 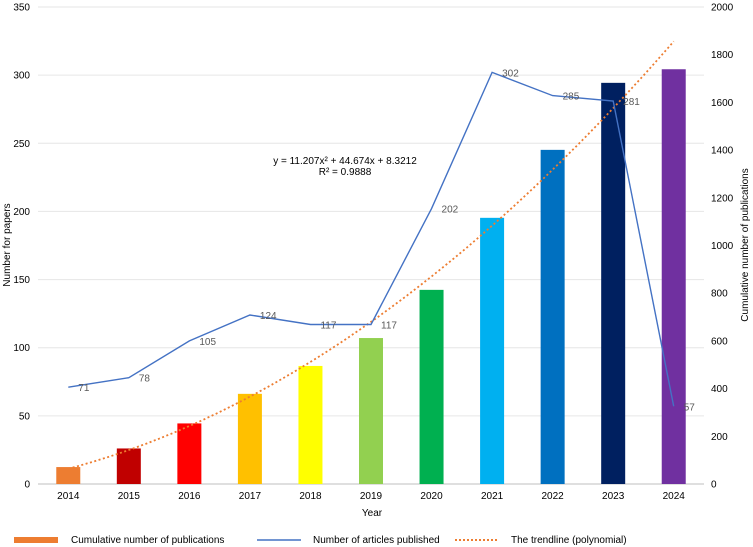 What do you see at coordinates (552, 316) in the screenshot?
I see `bar-2022` at bounding box center [552, 316].